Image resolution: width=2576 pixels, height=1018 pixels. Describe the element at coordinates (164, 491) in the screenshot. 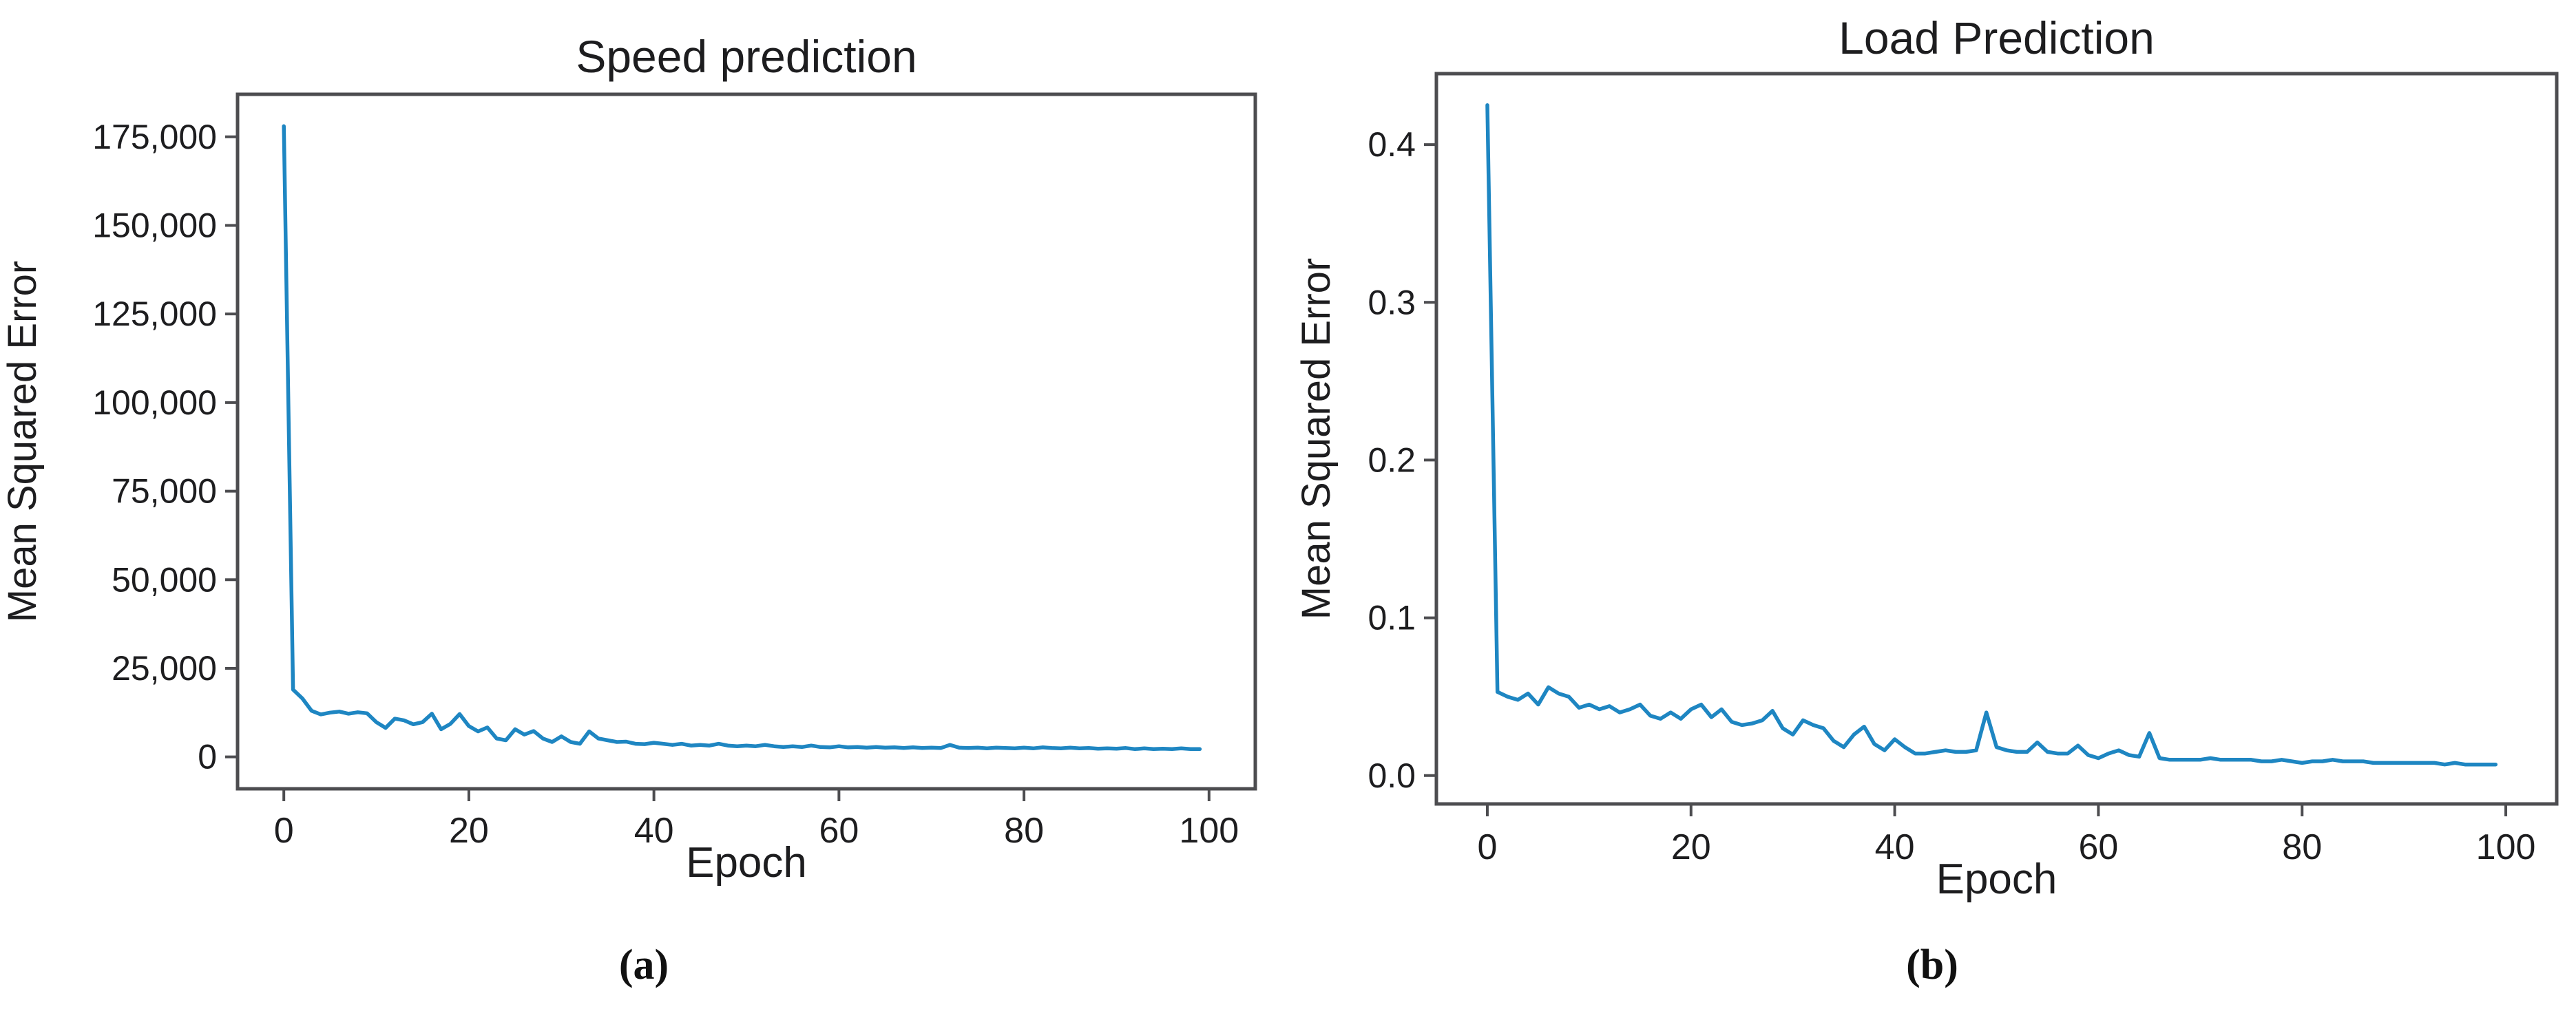

I see `y-tick-label: 75,000` at that location.